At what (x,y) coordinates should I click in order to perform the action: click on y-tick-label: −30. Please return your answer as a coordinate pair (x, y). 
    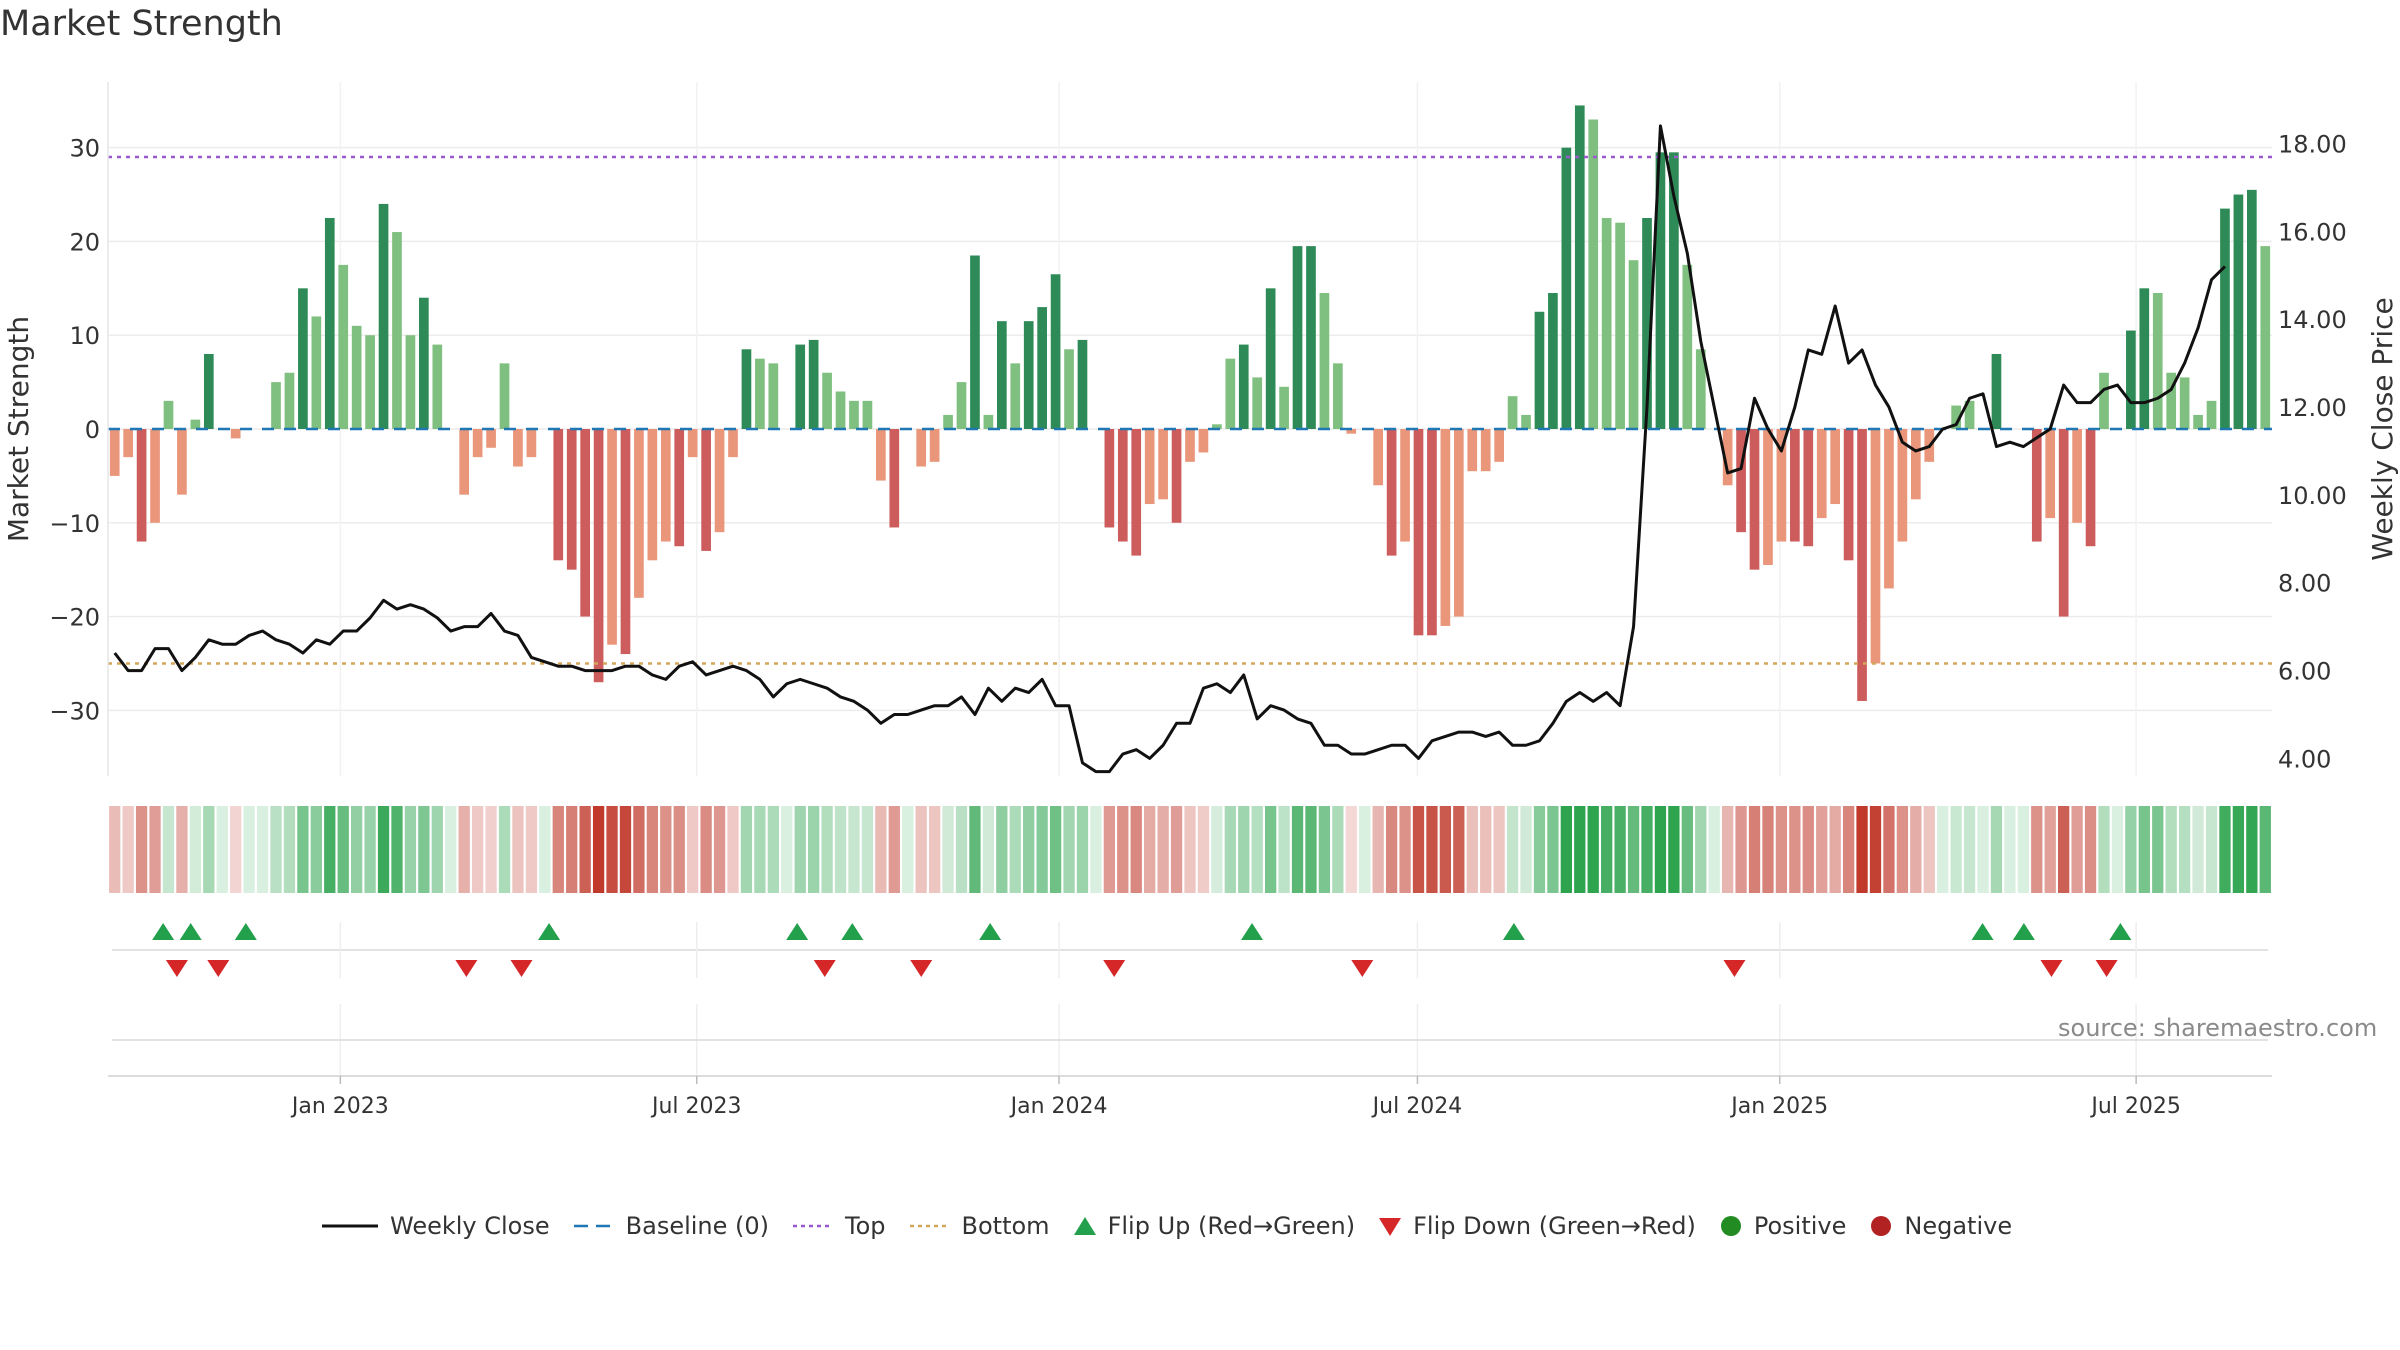
    Looking at the image, I should click on (74, 711).